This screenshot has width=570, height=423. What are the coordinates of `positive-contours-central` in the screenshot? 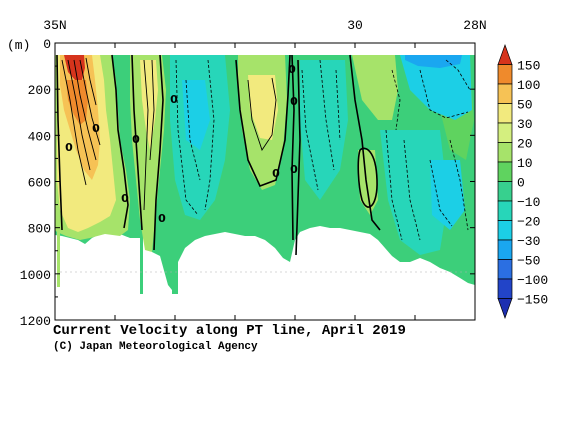 It's located at (149, 135).